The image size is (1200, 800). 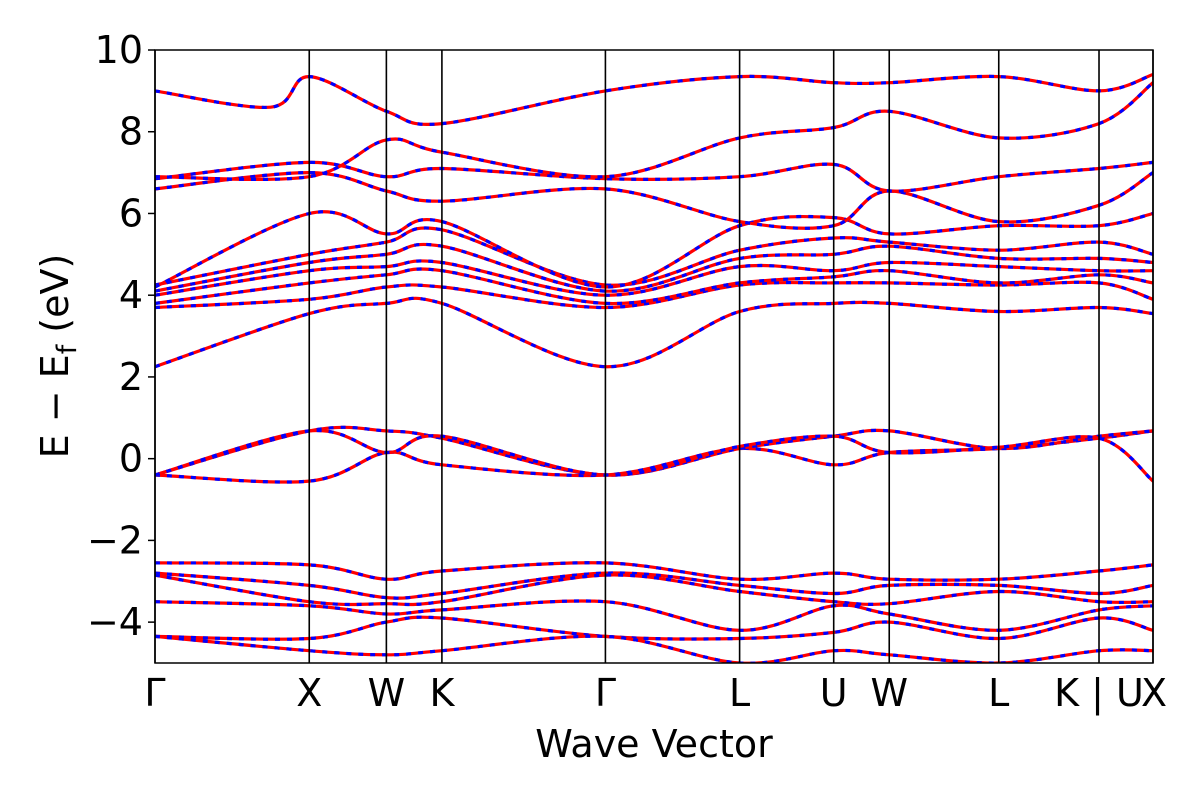 What do you see at coordinates (131, 213) in the screenshot?
I see `y-tick-label-2: 6` at bounding box center [131, 213].